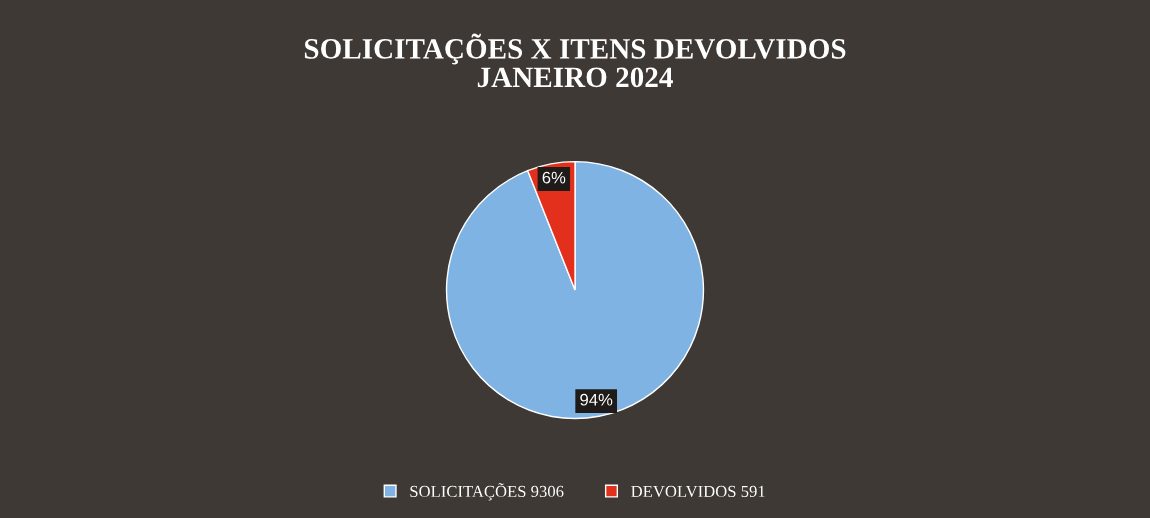  Describe the element at coordinates (698, 491) in the screenshot. I see `legend-label: DEVOLVIDOS 591` at that location.